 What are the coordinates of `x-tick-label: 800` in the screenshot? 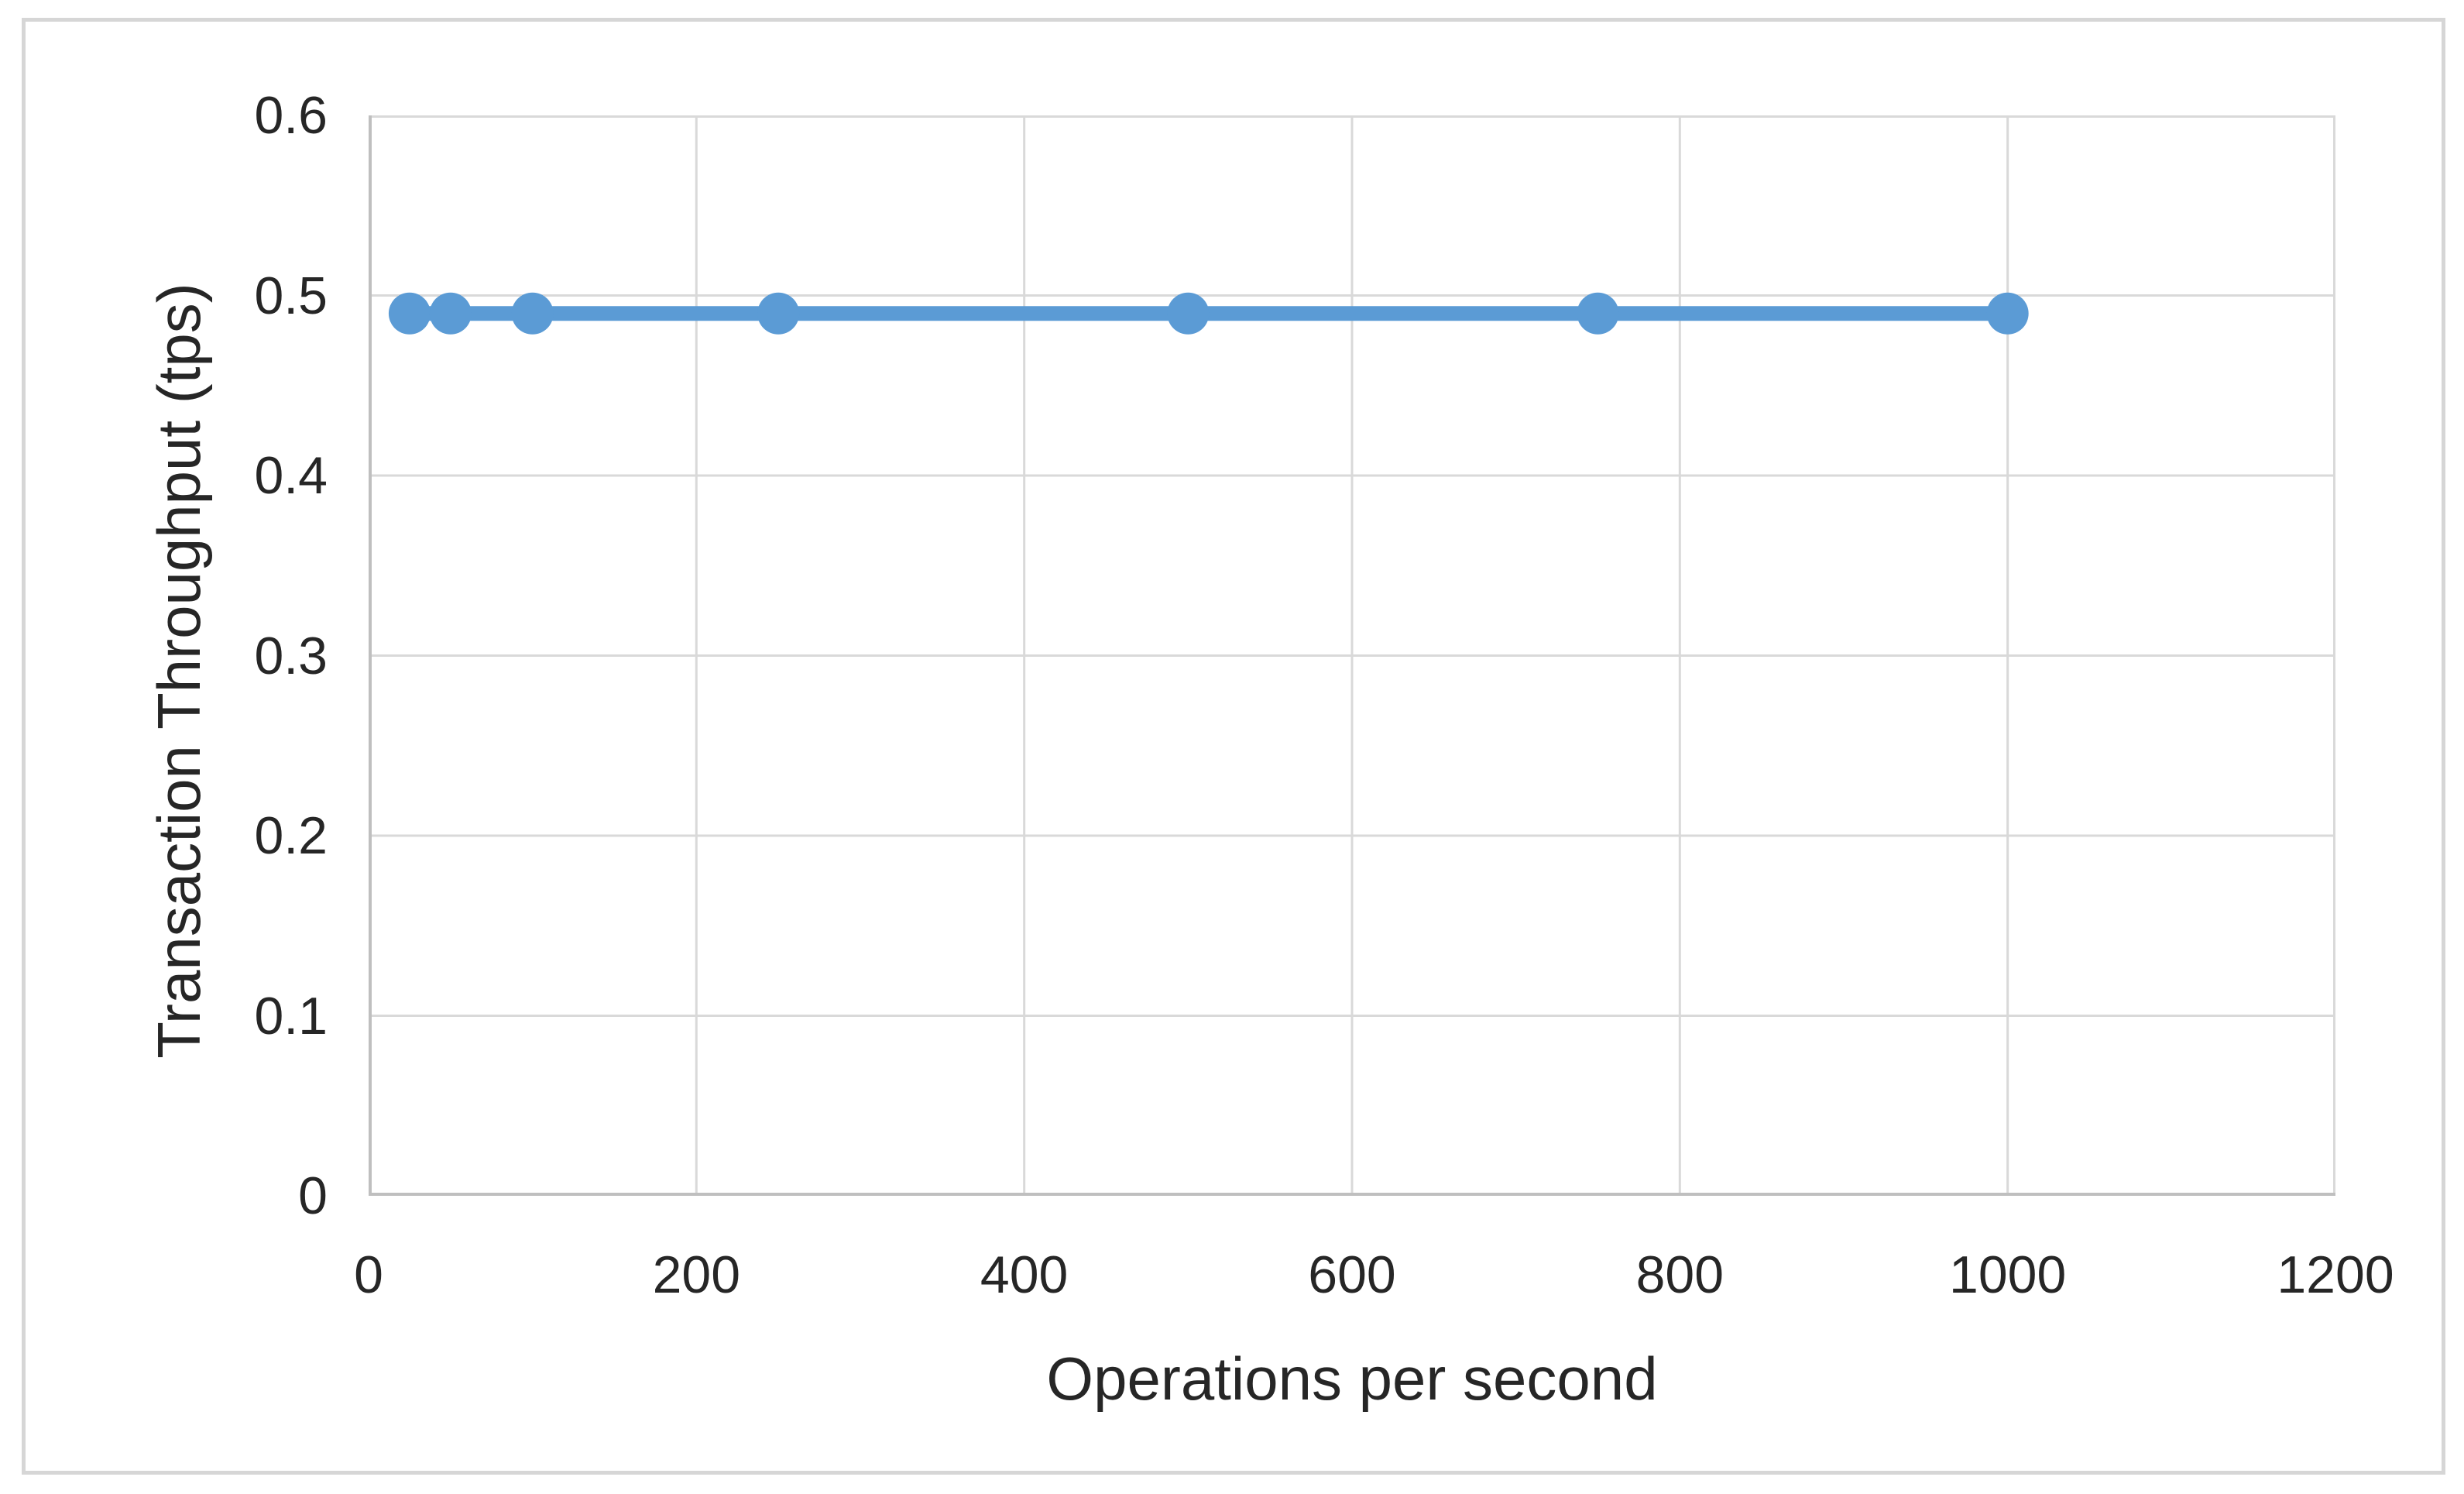 It's located at (1680, 1275).